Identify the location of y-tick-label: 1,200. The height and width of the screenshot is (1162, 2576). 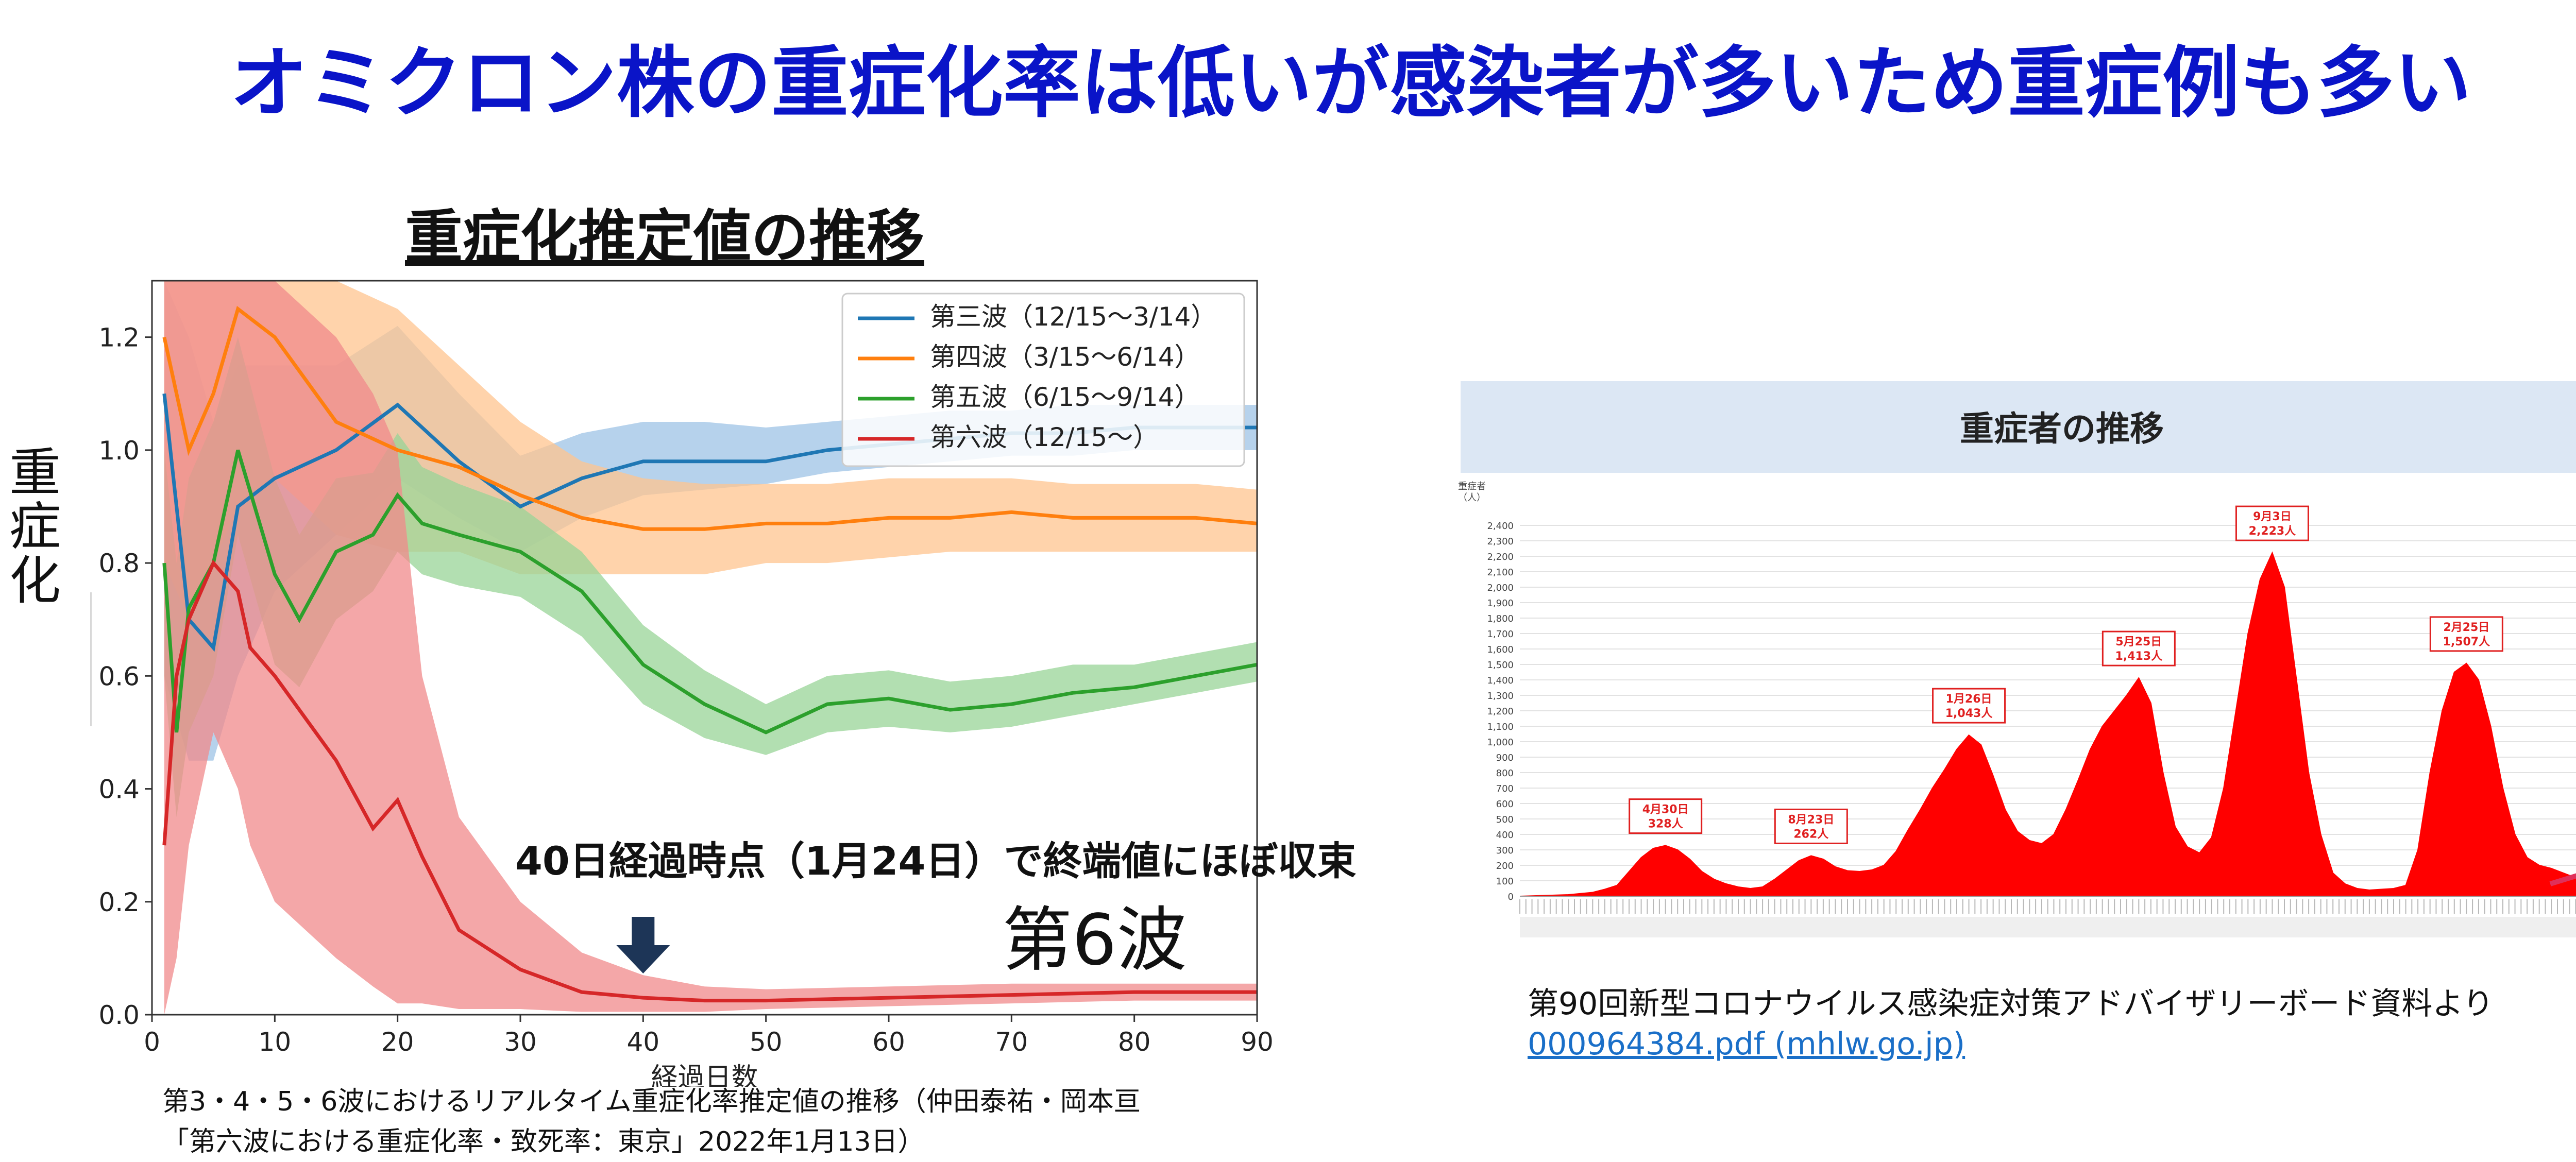
(1500, 711).